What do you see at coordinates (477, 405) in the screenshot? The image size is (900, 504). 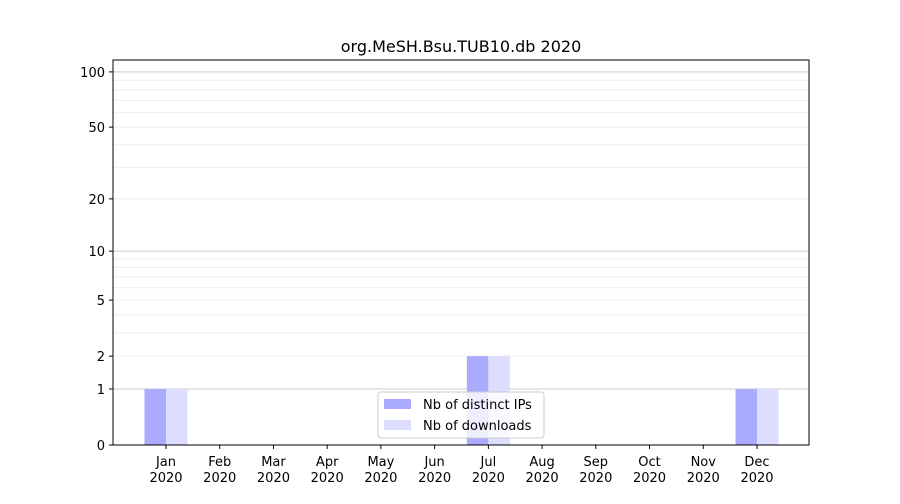 I see `legend-label: Nb of distinct IPs` at bounding box center [477, 405].